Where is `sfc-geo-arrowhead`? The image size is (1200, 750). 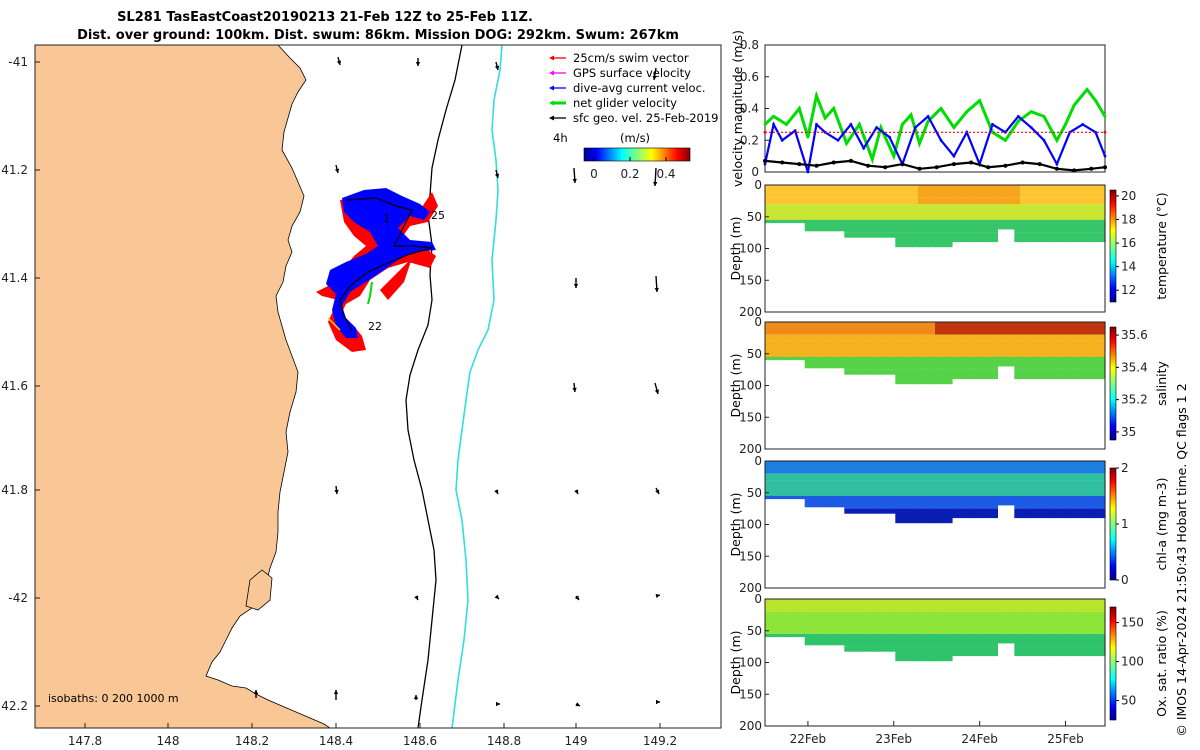 sfc-geo-arrowhead is located at coordinates (416, 597).